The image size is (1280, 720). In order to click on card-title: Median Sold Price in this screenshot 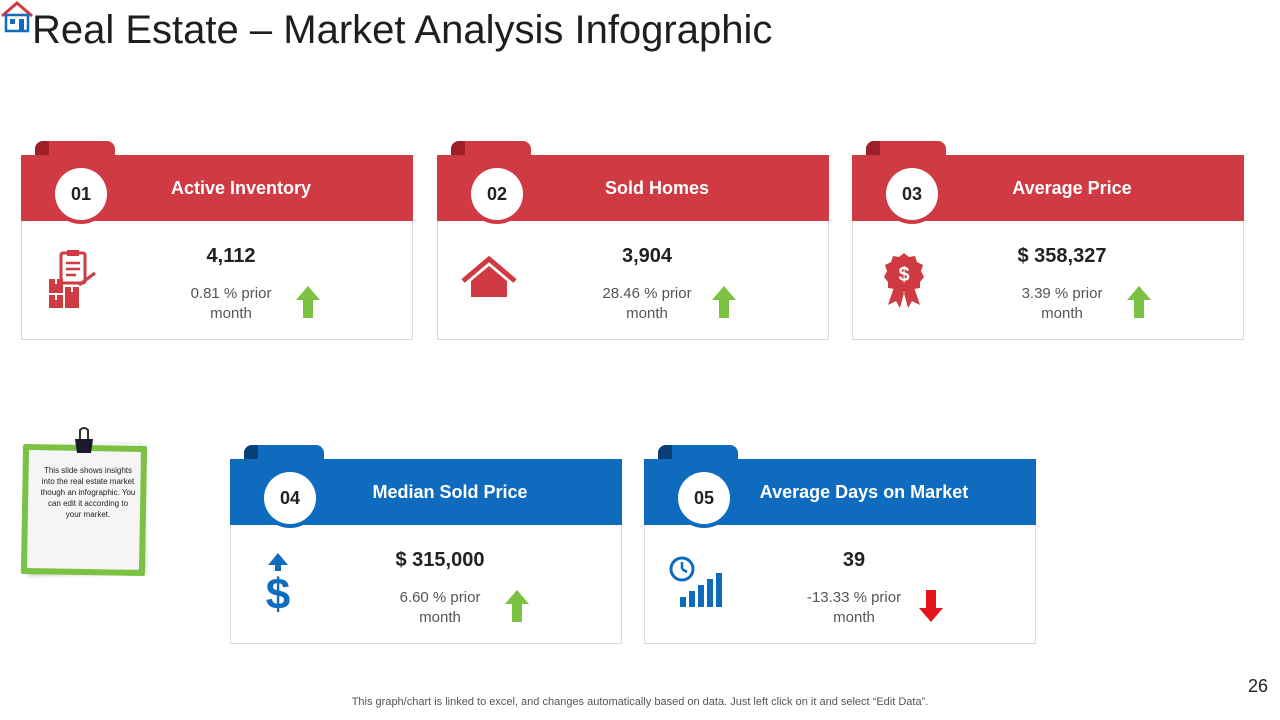, I will do `click(450, 491)`.